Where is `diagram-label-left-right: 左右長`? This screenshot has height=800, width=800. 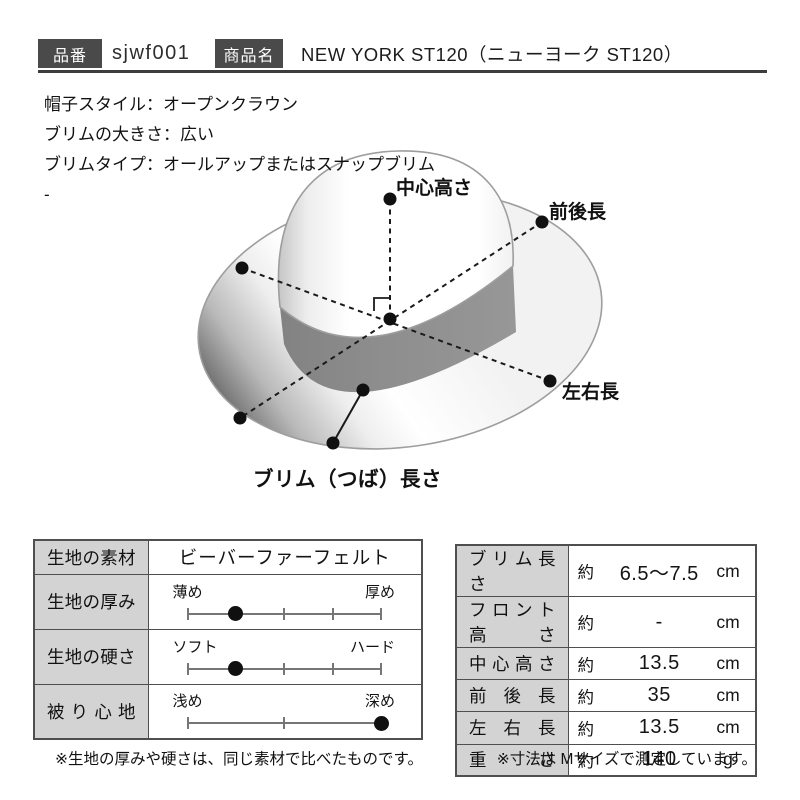
diagram-label-left-right: 左右長 is located at coordinates (591, 392).